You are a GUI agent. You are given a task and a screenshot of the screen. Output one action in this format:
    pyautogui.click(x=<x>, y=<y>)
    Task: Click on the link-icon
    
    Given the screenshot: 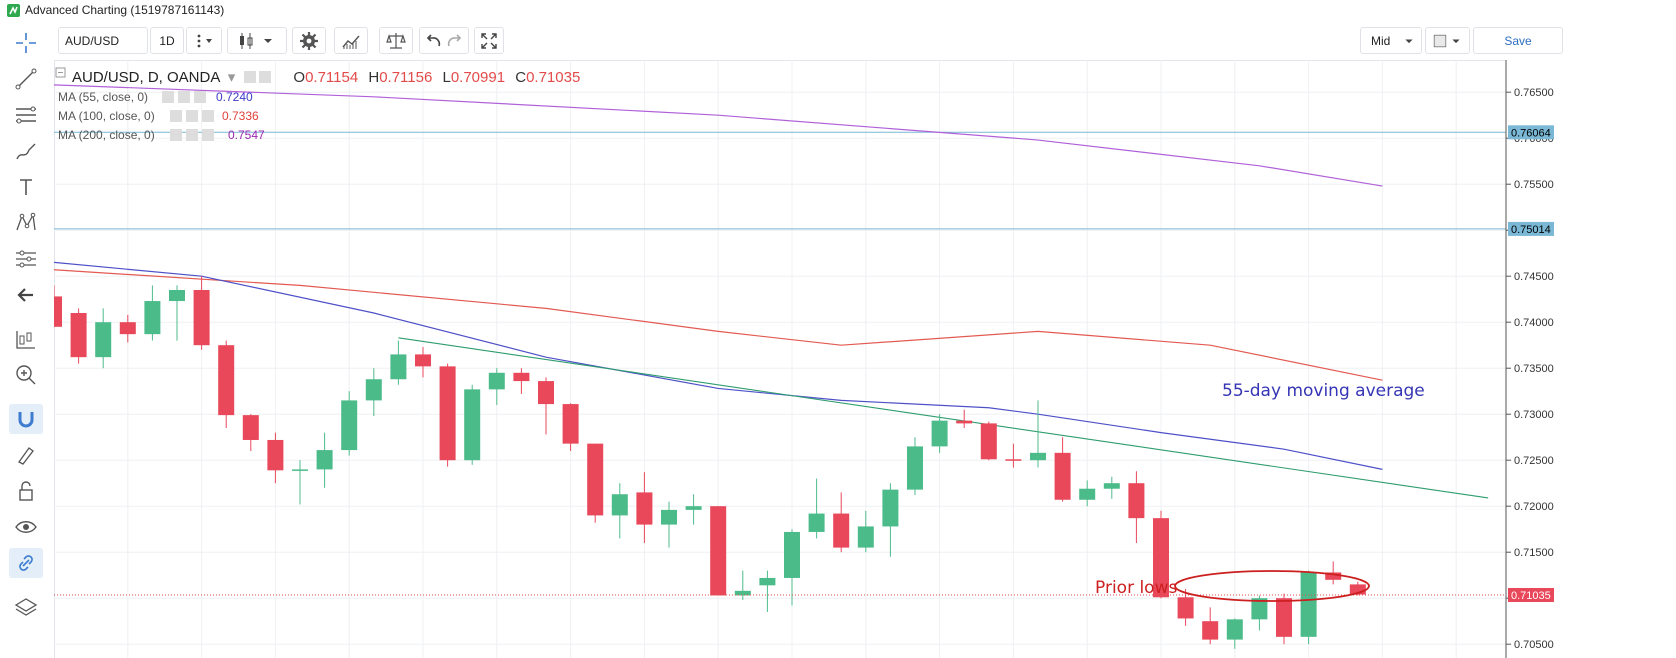 What is the action you would take?
    pyautogui.click(x=26, y=563)
    